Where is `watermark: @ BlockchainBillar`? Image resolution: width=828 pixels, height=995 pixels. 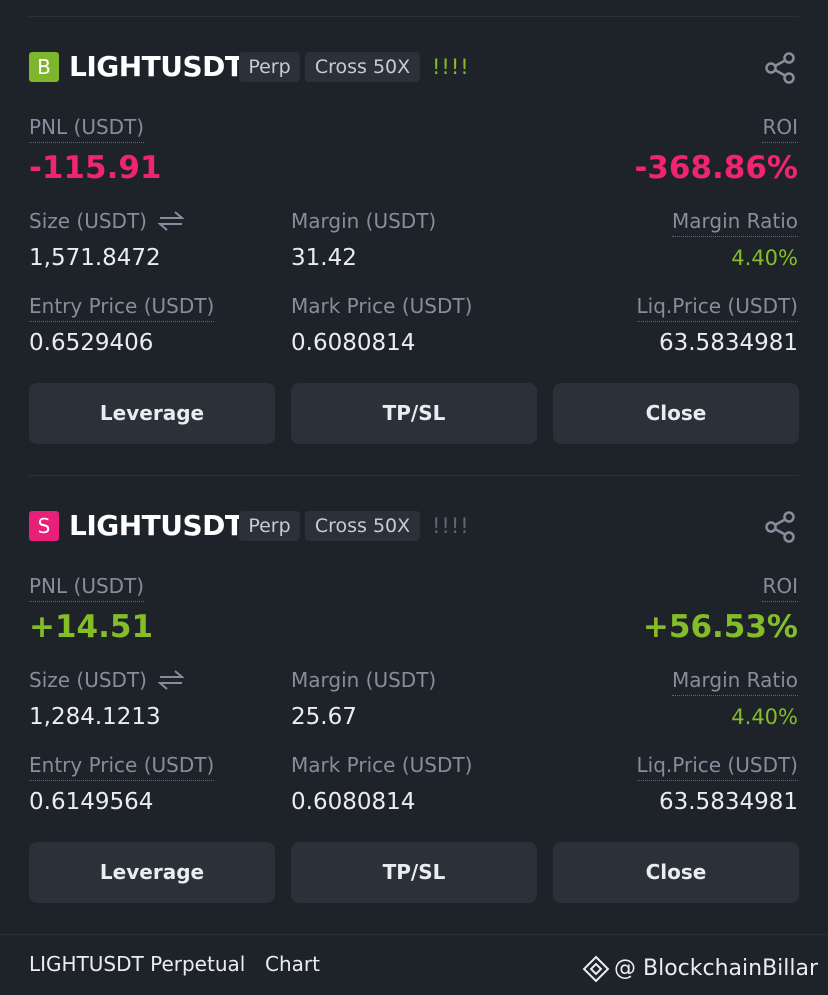 watermark: @ BlockchainBillar is located at coordinates (716, 968).